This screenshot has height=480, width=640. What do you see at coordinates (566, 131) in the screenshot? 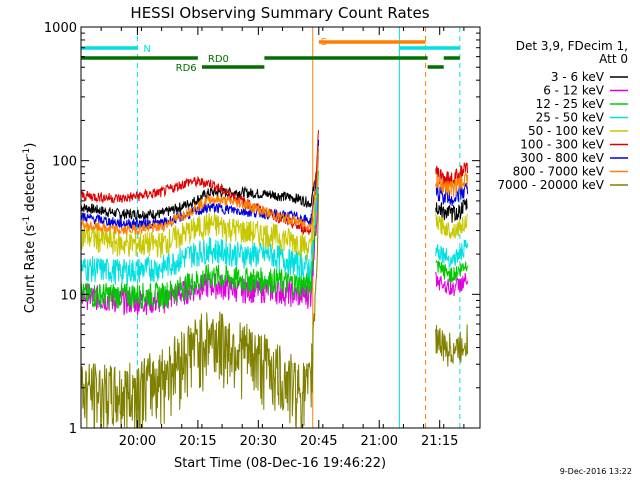
I see `legend-label-50-100-kev: 50 - 100 keV` at bounding box center [566, 131].